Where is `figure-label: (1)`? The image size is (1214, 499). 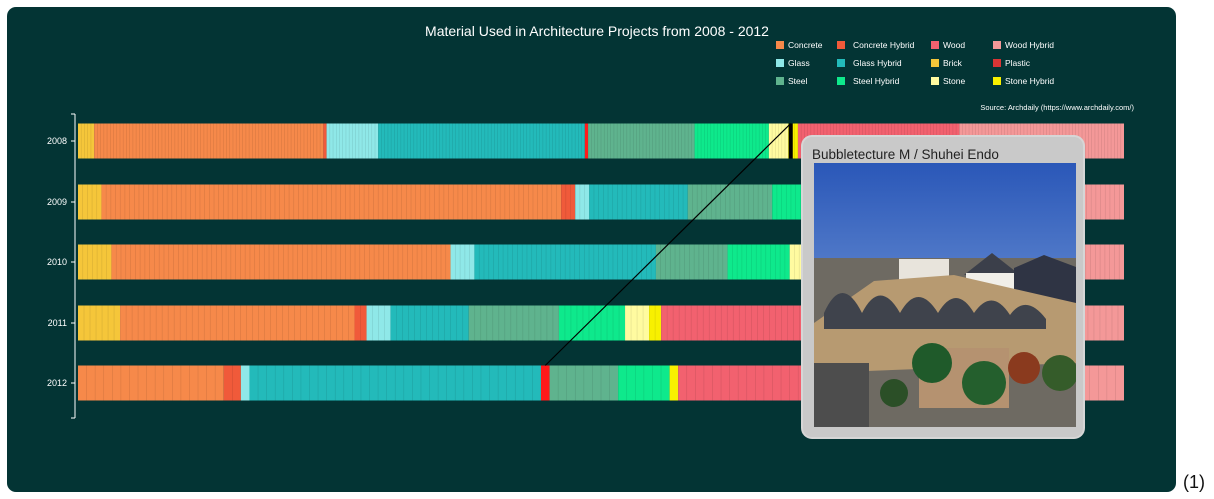
figure-label: (1) is located at coordinates (1194, 482).